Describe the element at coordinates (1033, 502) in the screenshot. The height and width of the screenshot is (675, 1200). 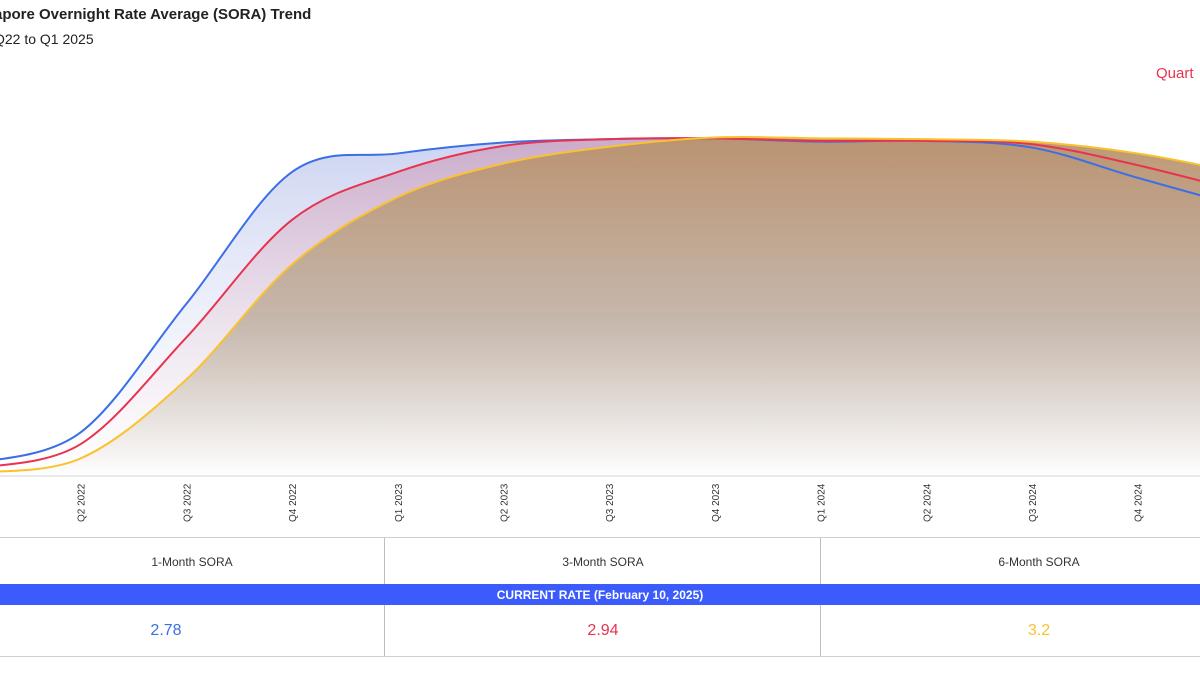
I see `x-tick-label: Q3 2024` at that location.